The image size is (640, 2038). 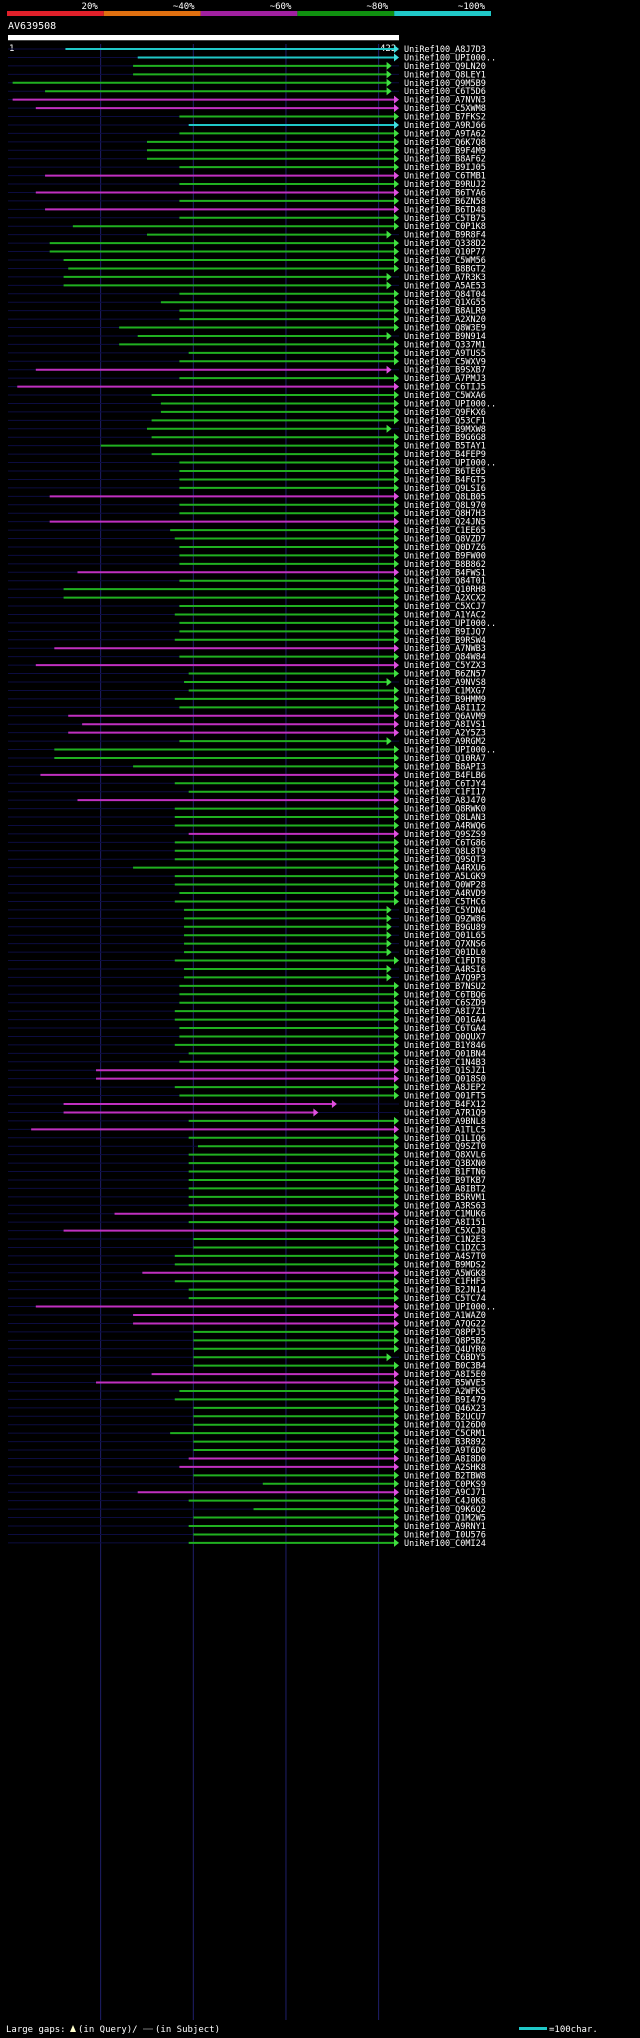 What do you see at coordinates (247, 657) in the screenshot?
I see `hit-row: UniRef100_Q84W84` at bounding box center [247, 657].